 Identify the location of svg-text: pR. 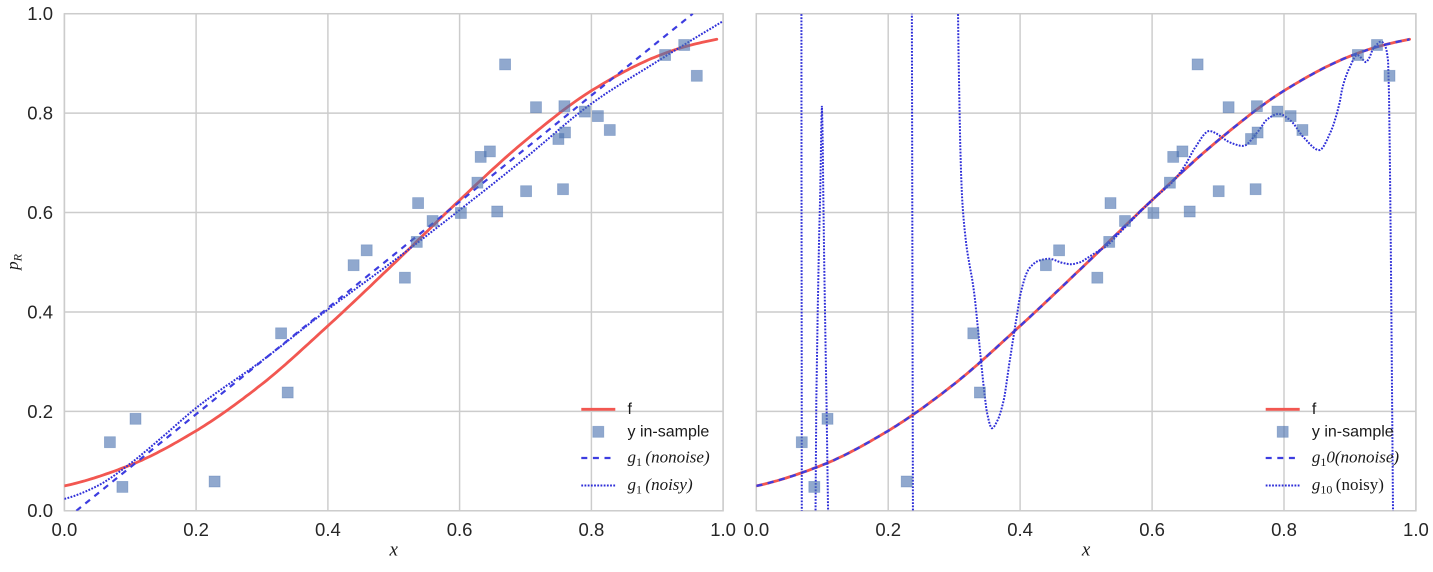
(14, 262).